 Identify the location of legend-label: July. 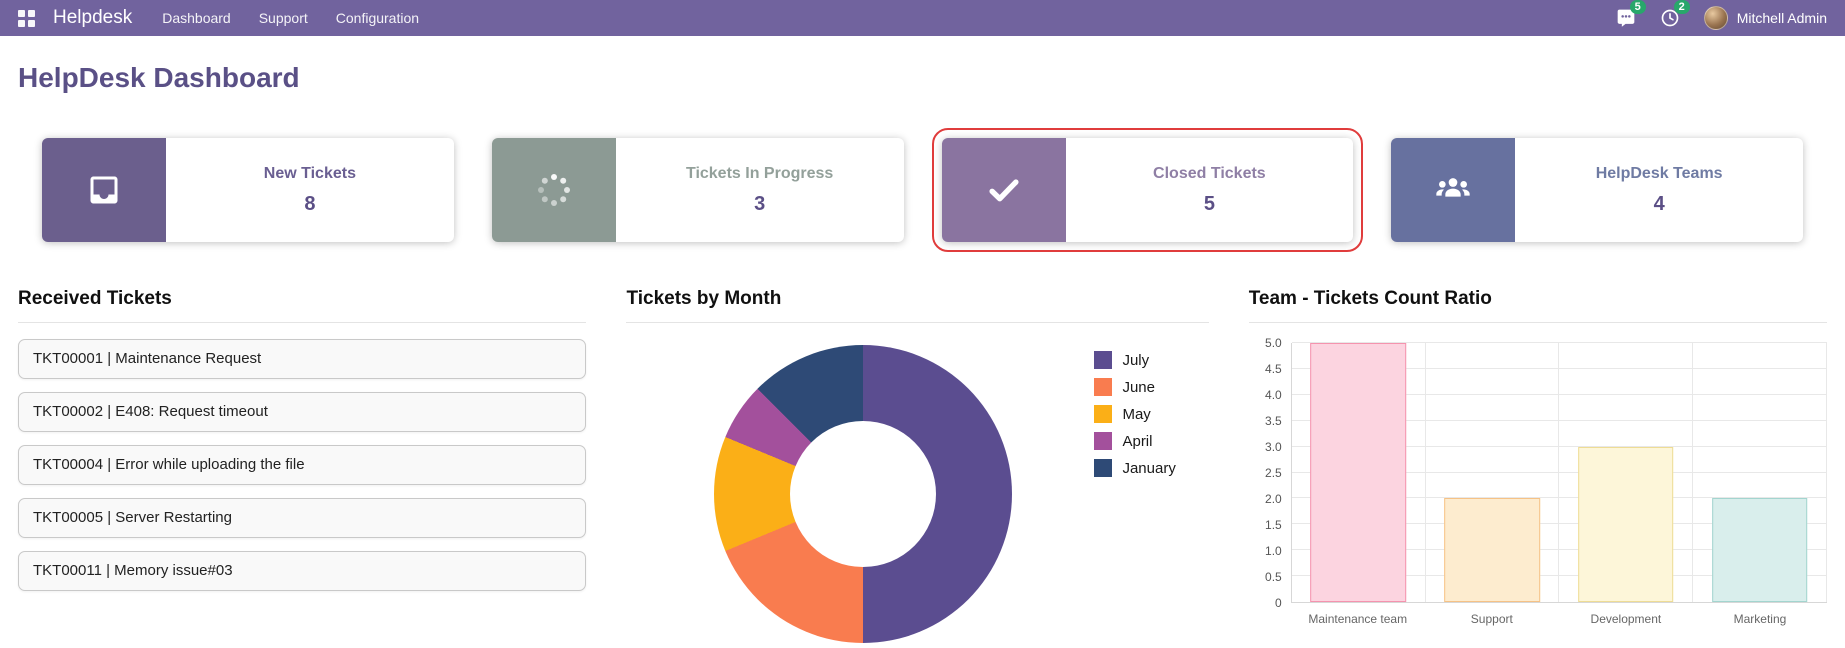
(1136, 360).